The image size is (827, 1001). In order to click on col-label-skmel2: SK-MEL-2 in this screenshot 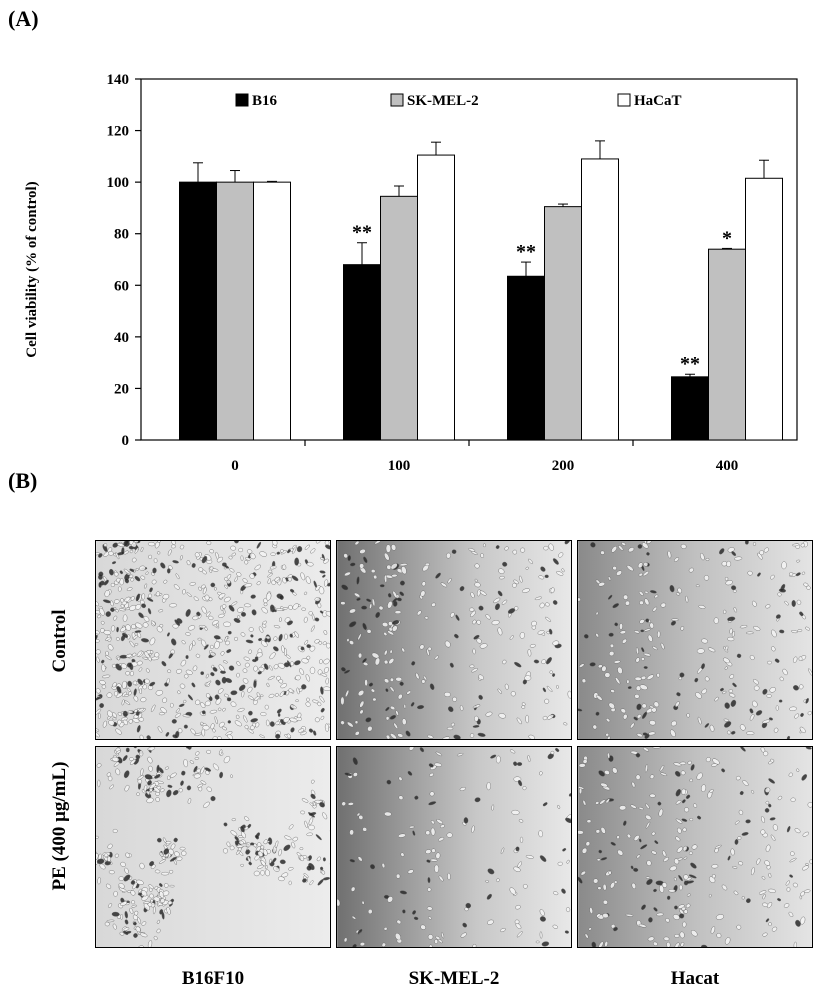, I will do `click(454, 978)`.